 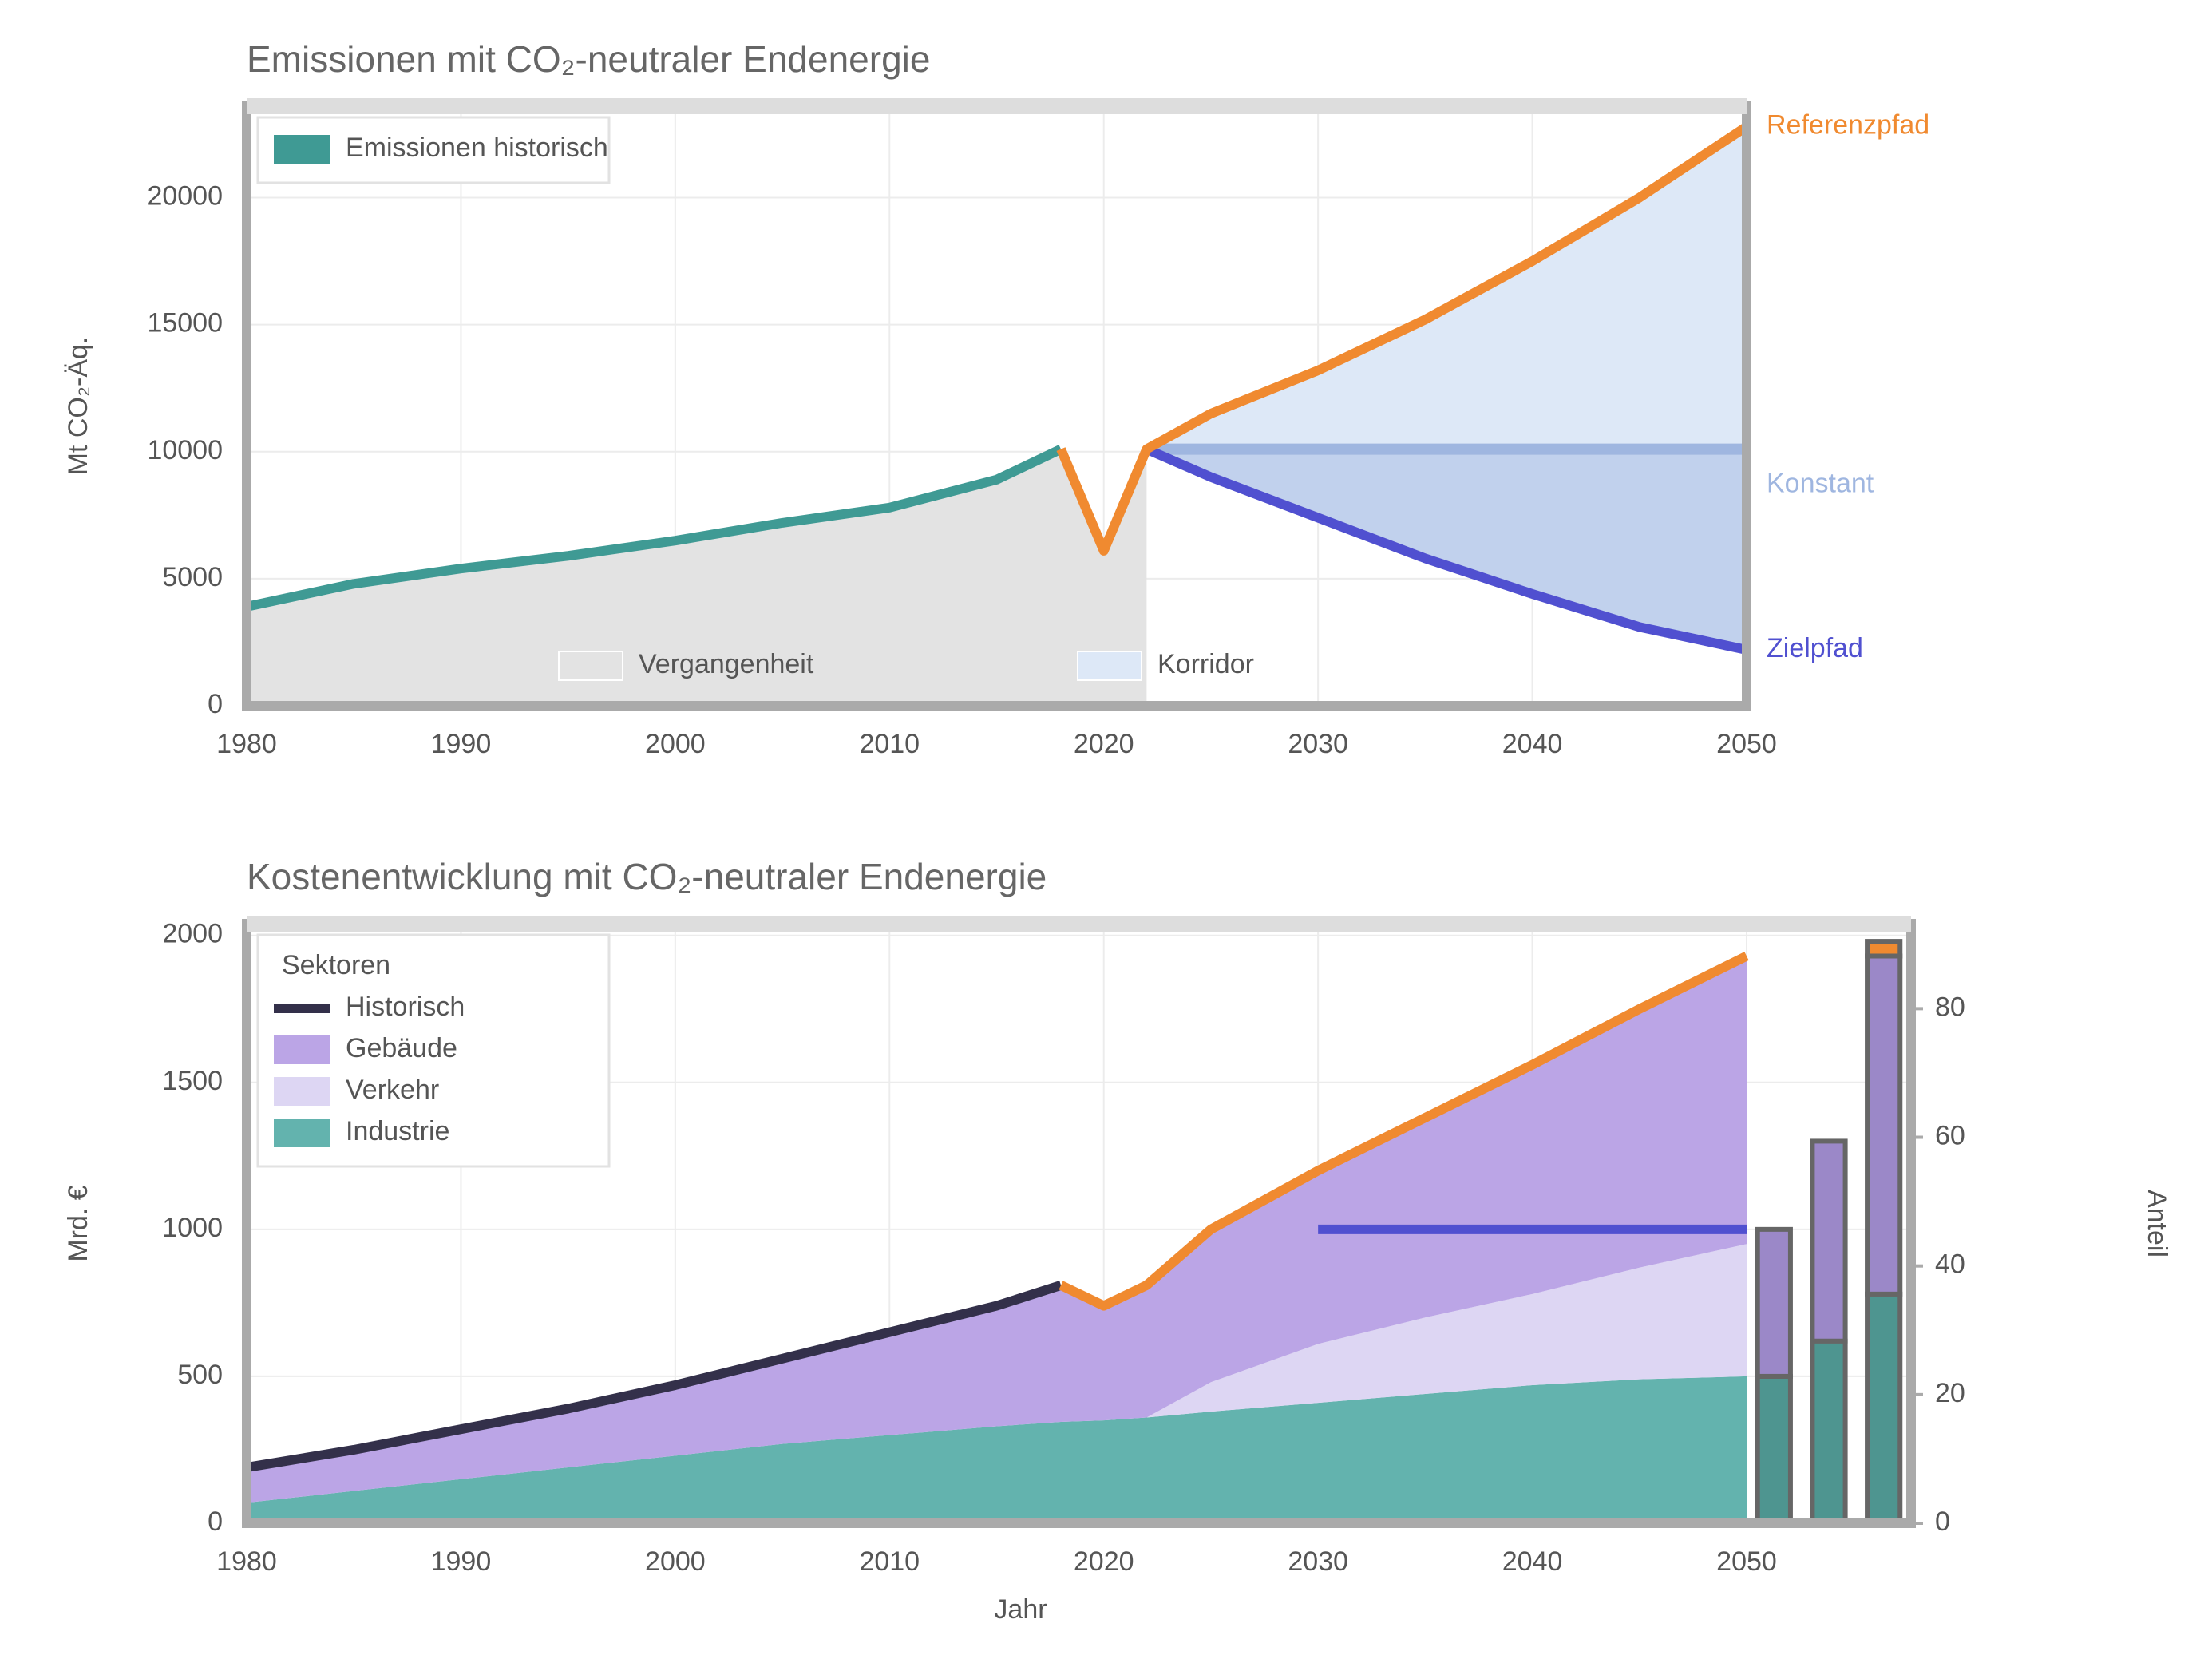 What do you see at coordinates (1815, 648) in the screenshot?
I see `line-end-label: Zielpfad` at bounding box center [1815, 648].